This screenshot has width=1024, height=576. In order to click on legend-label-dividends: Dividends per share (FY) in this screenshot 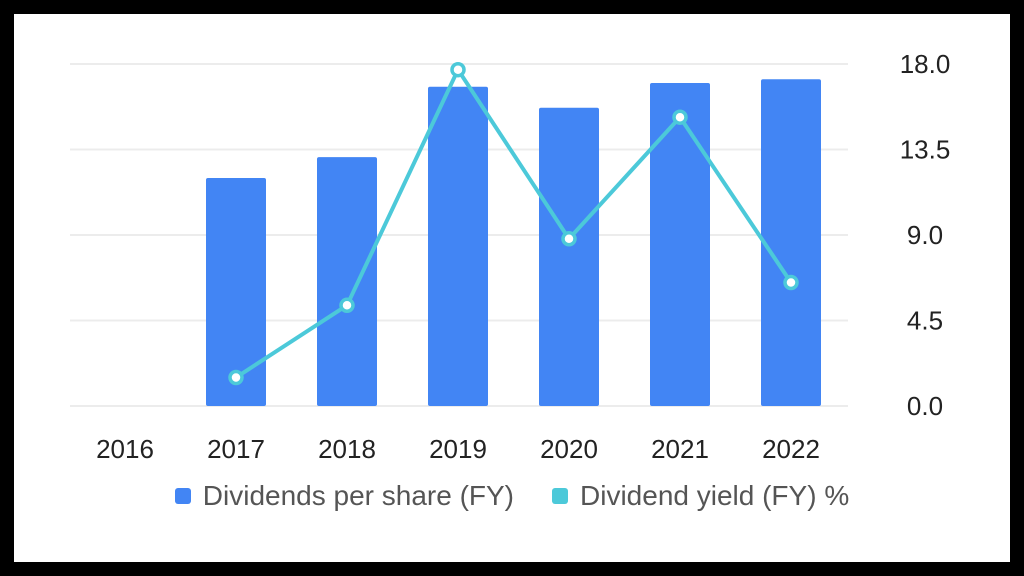, I will do `click(358, 495)`.